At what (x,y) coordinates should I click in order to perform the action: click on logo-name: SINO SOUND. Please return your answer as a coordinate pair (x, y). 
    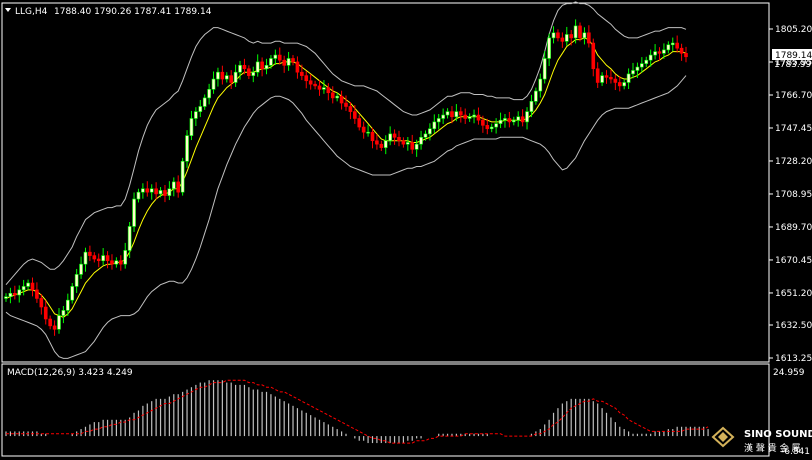
    Looking at the image, I should click on (778, 434).